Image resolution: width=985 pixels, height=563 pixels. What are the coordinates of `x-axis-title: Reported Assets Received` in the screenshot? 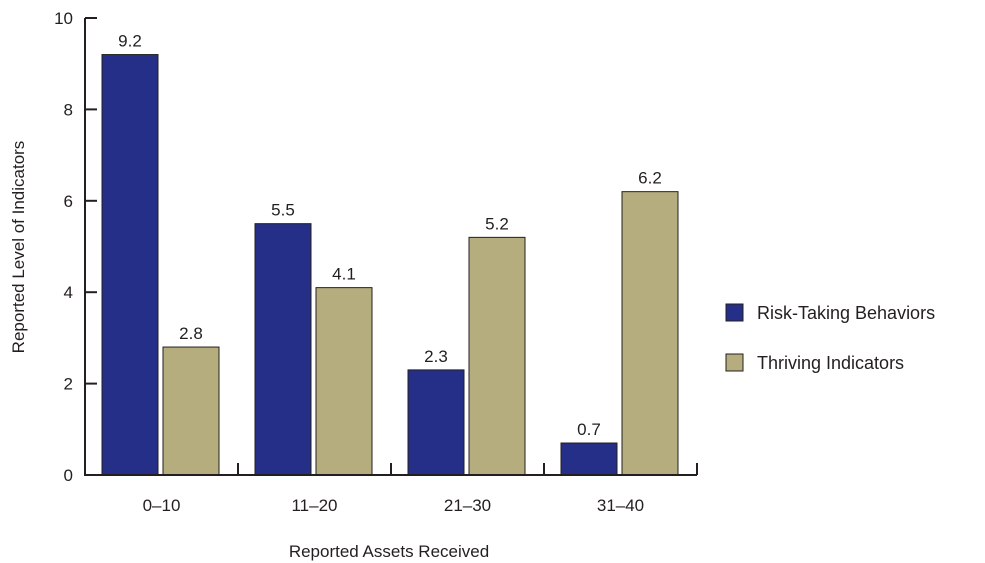 It's located at (389, 551).